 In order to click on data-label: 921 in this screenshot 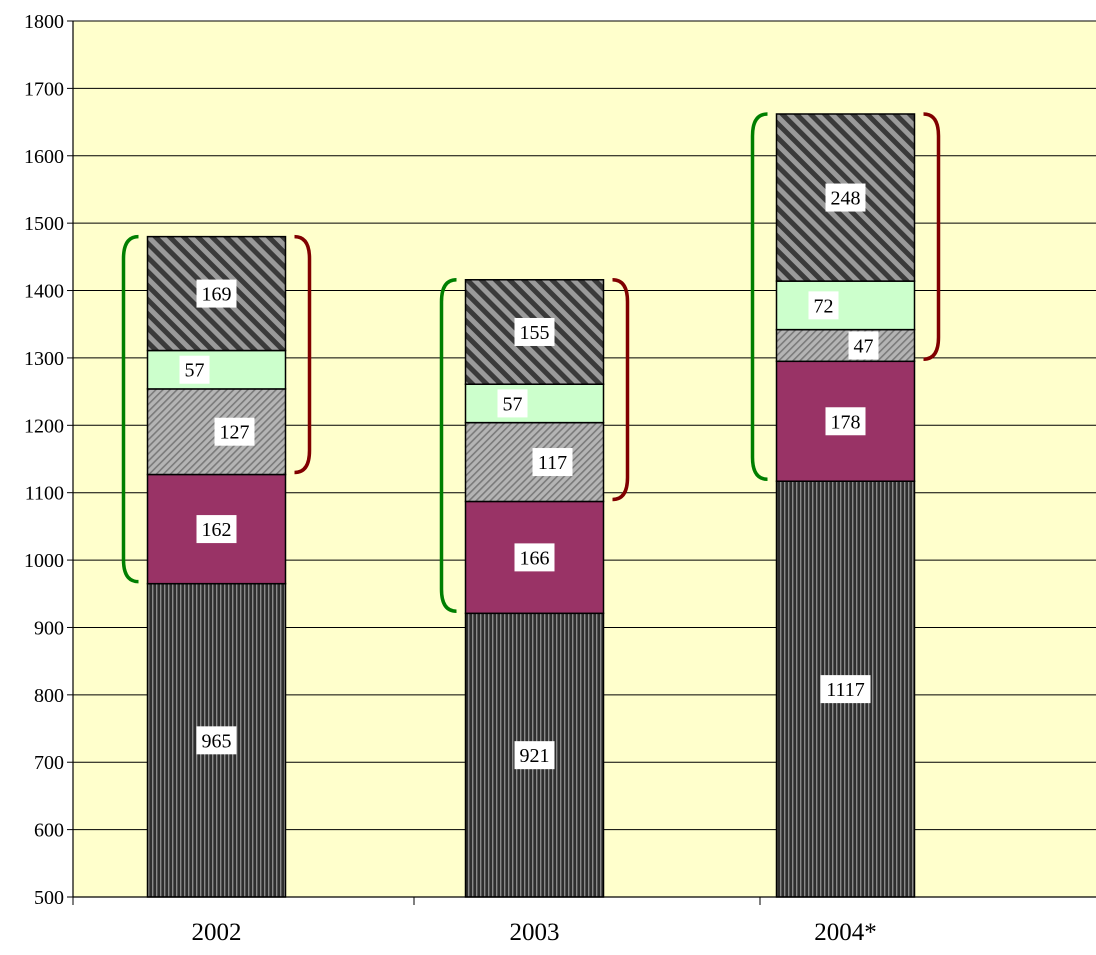, I will do `click(535, 756)`.